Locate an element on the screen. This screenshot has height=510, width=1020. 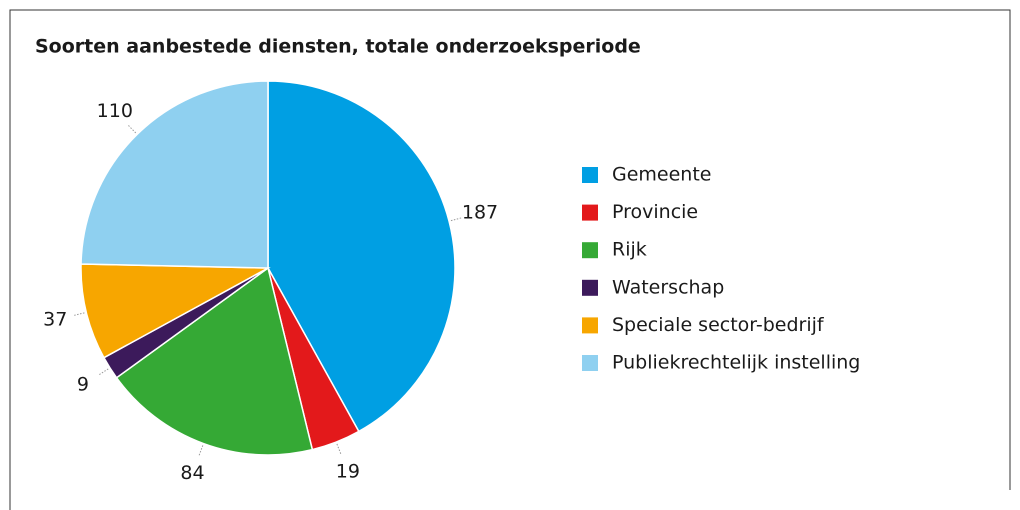
data-label: 110 is located at coordinates (115, 111).